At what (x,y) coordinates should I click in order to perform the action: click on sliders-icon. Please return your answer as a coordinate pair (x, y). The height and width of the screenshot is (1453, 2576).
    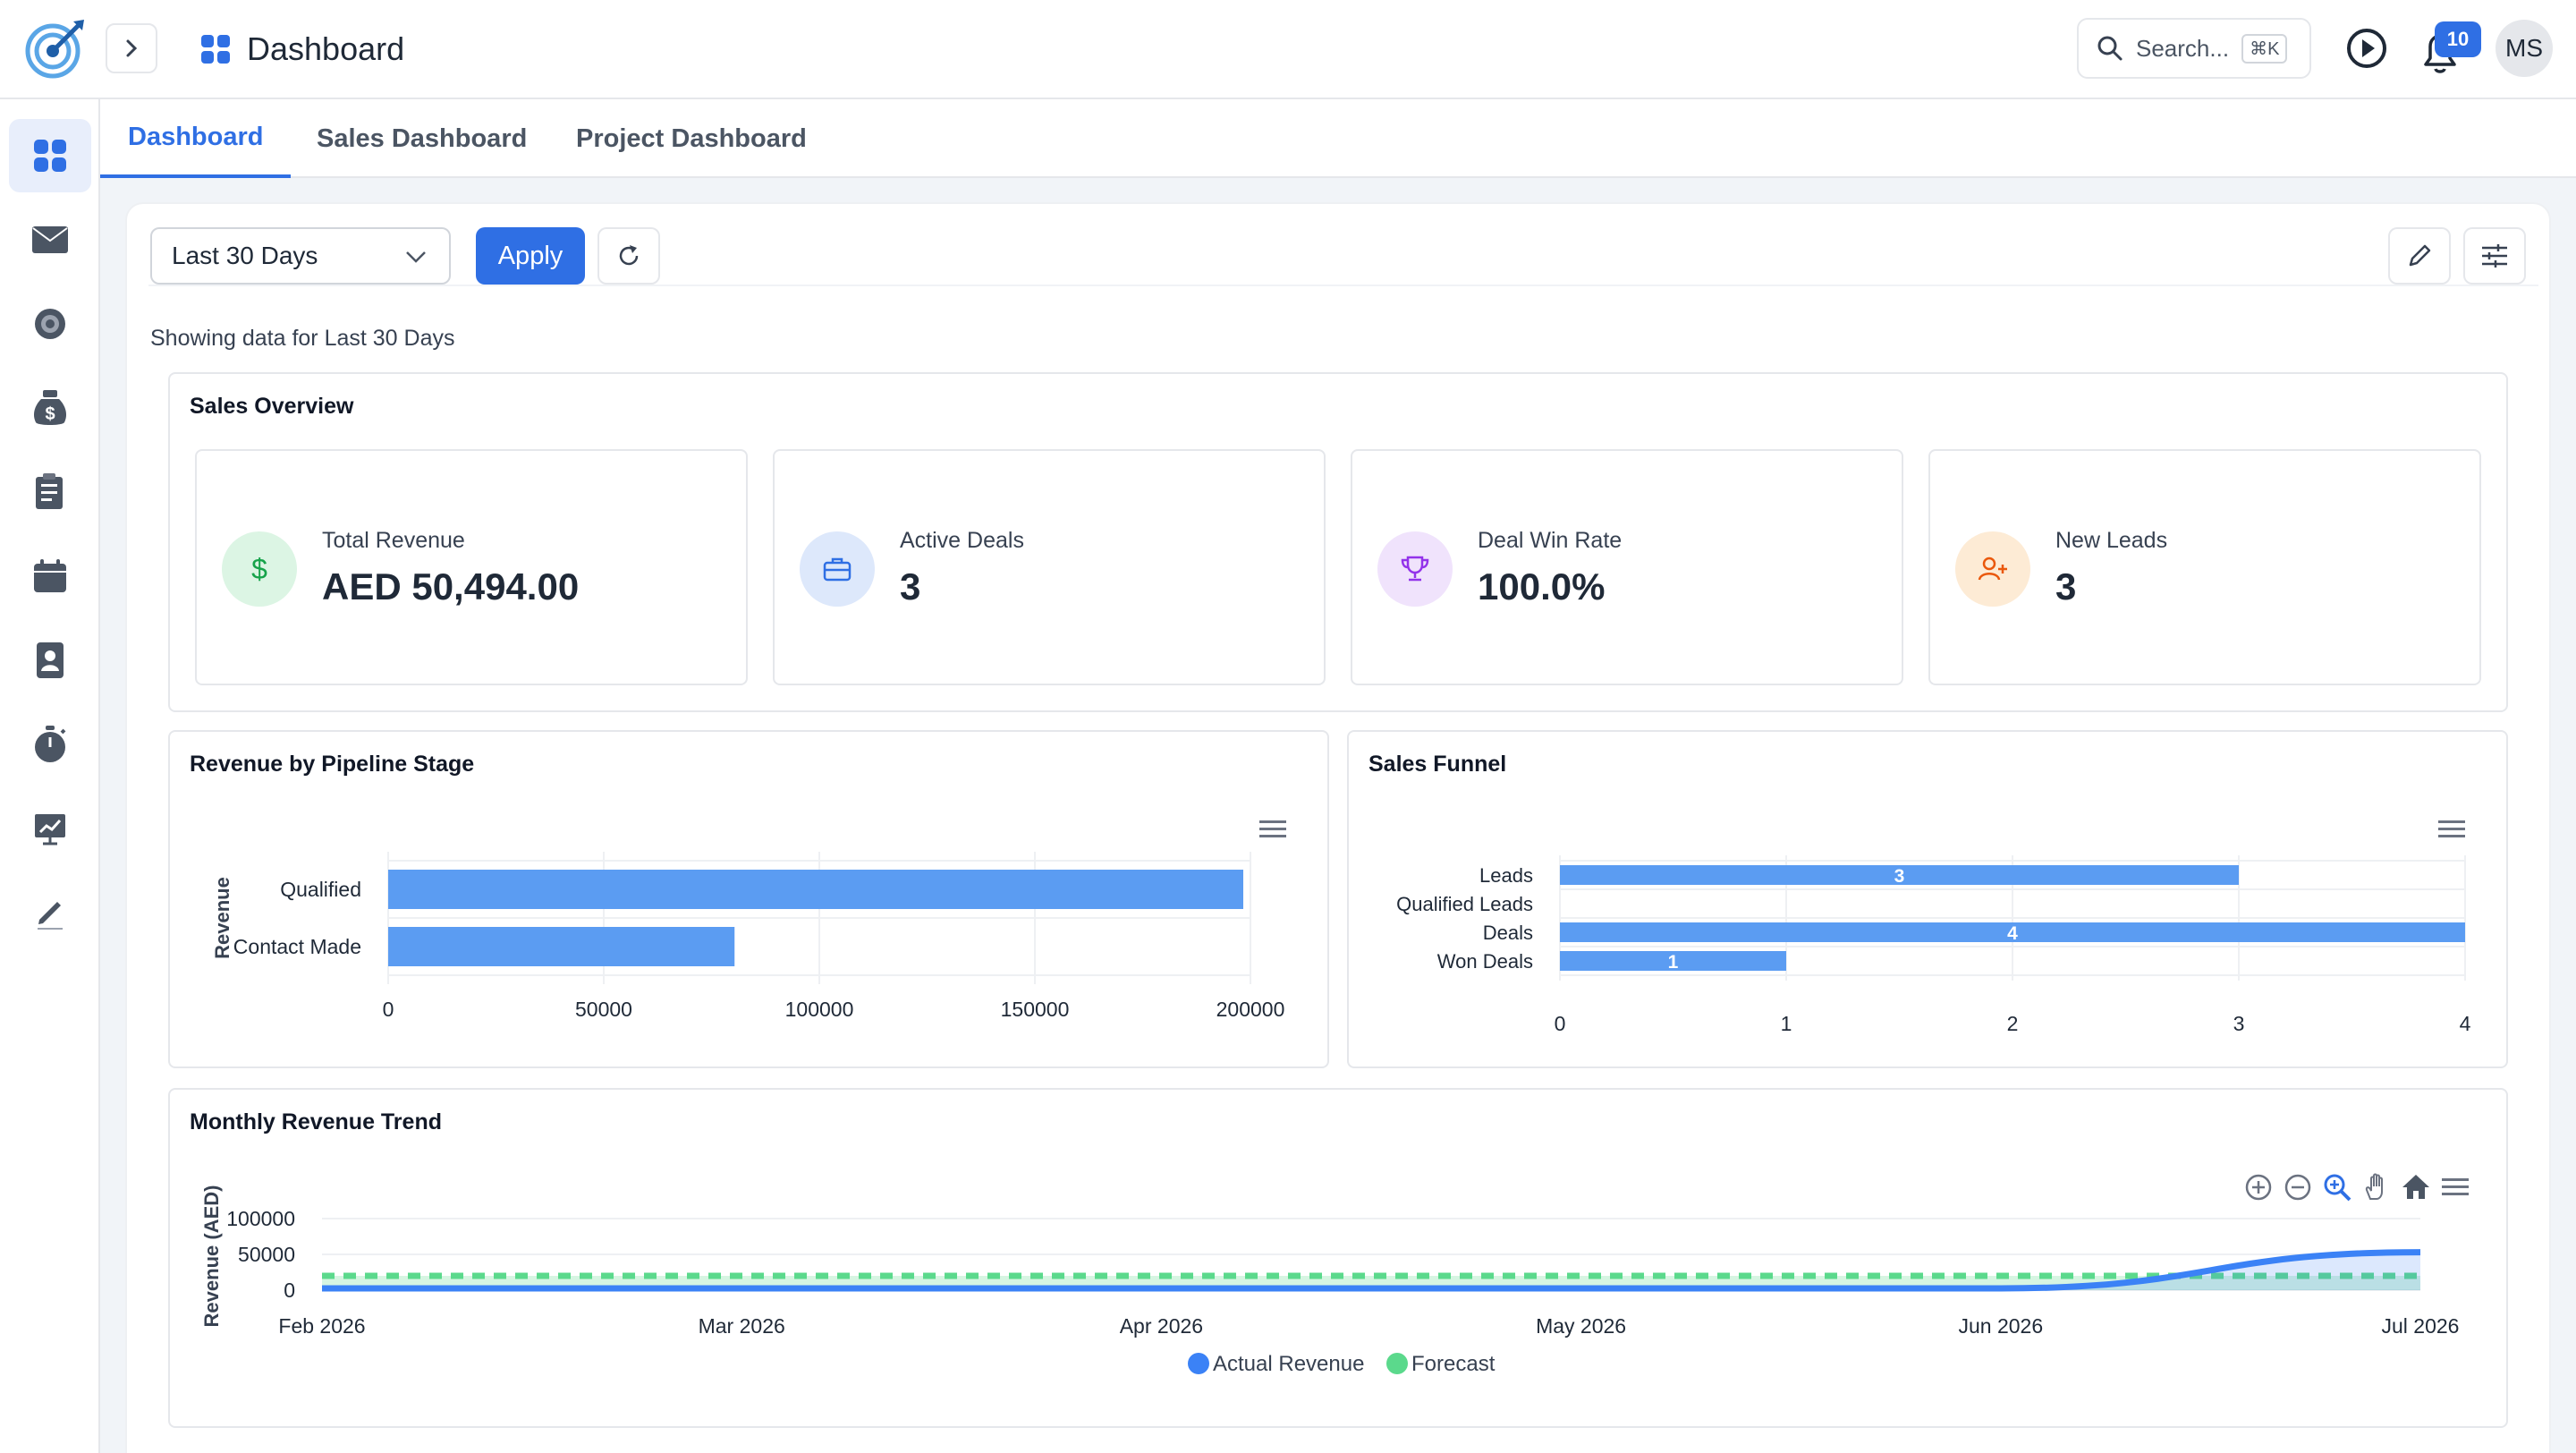
    Looking at the image, I should click on (2494, 256).